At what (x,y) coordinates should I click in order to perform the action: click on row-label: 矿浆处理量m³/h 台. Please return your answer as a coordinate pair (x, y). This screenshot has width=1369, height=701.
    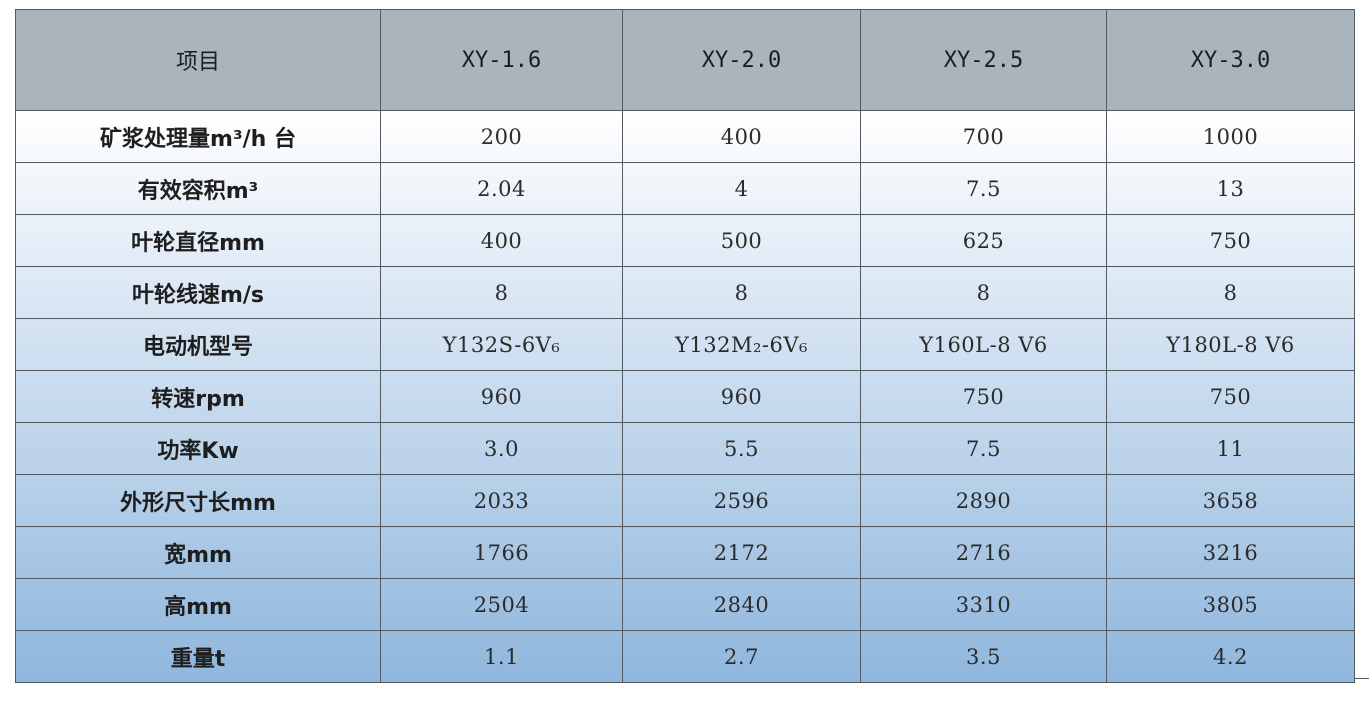
    Looking at the image, I should click on (198, 136).